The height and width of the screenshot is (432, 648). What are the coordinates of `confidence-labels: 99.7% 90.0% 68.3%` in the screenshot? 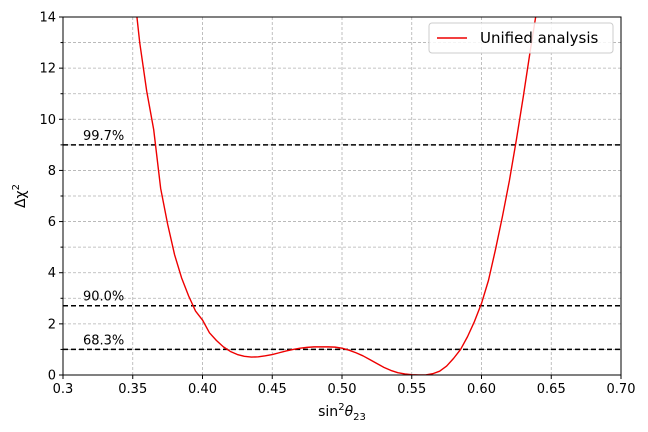 It's located at (103, 239).